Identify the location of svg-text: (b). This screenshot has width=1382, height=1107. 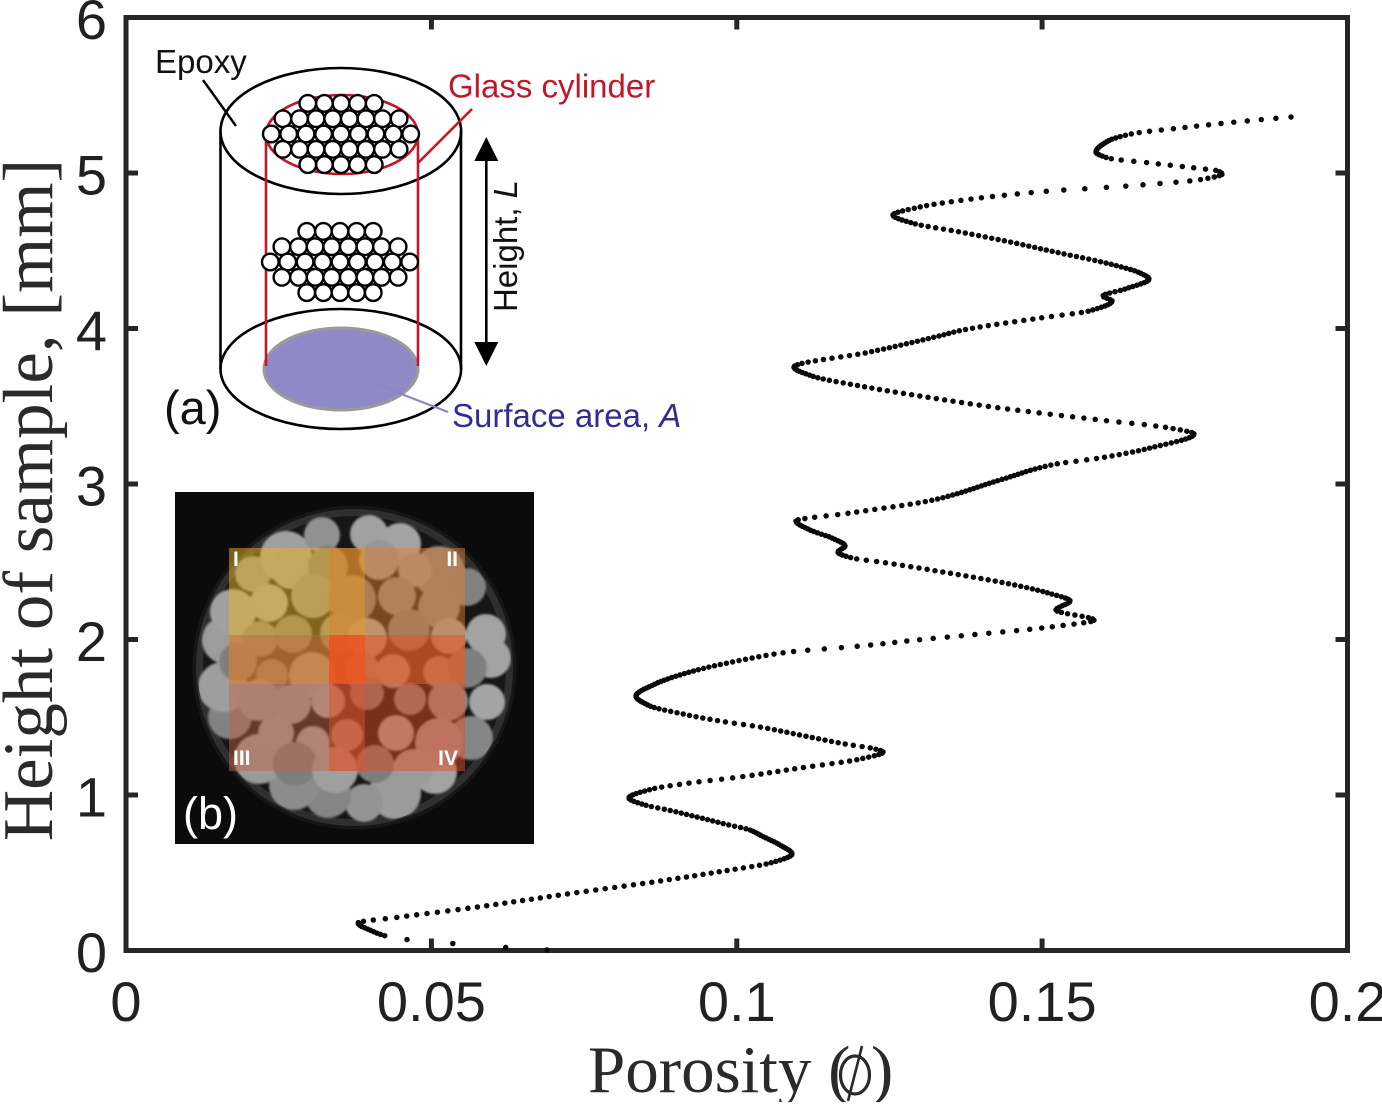
(210, 813).